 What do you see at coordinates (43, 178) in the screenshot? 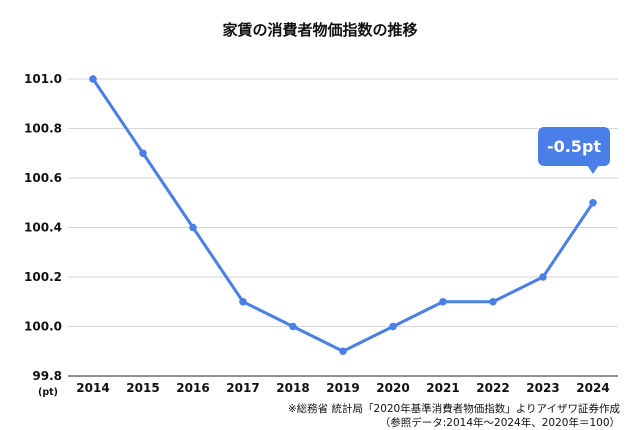
I see `y-tick-label: 100.6` at bounding box center [43, 178].